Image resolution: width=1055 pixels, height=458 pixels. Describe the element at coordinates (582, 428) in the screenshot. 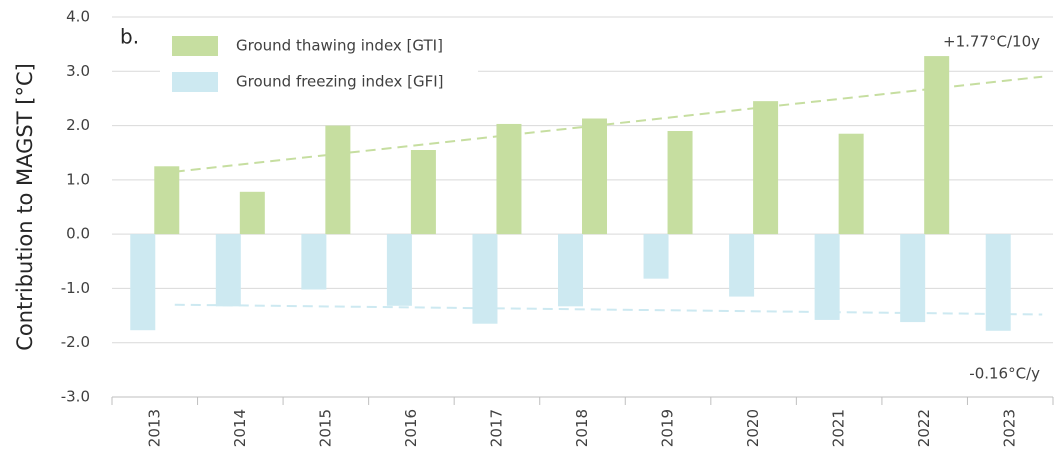

I see `x-tick-label: 2018` at that location.